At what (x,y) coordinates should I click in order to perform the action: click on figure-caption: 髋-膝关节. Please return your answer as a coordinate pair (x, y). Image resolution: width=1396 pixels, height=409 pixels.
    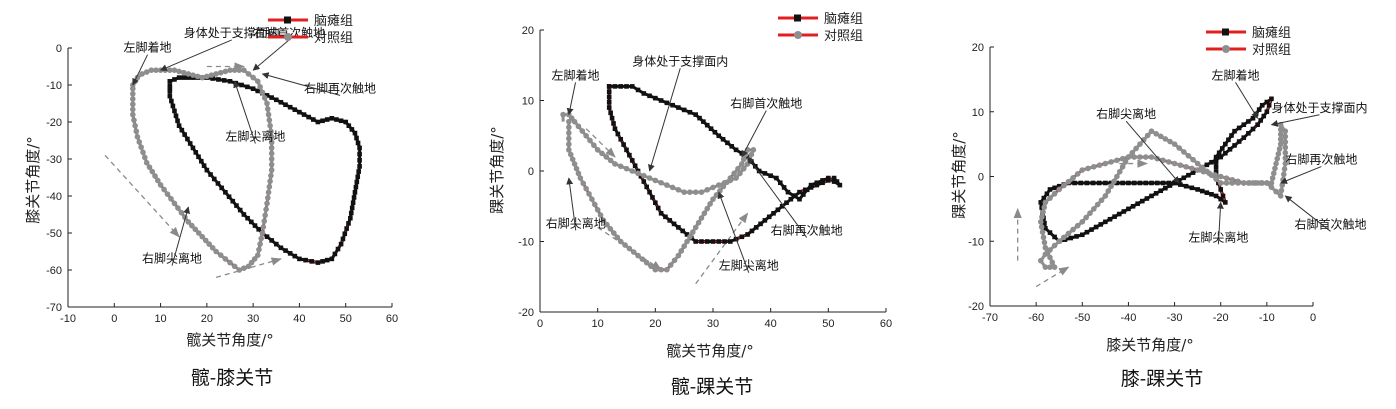
    Looking at the image, I should click on (232, 378).